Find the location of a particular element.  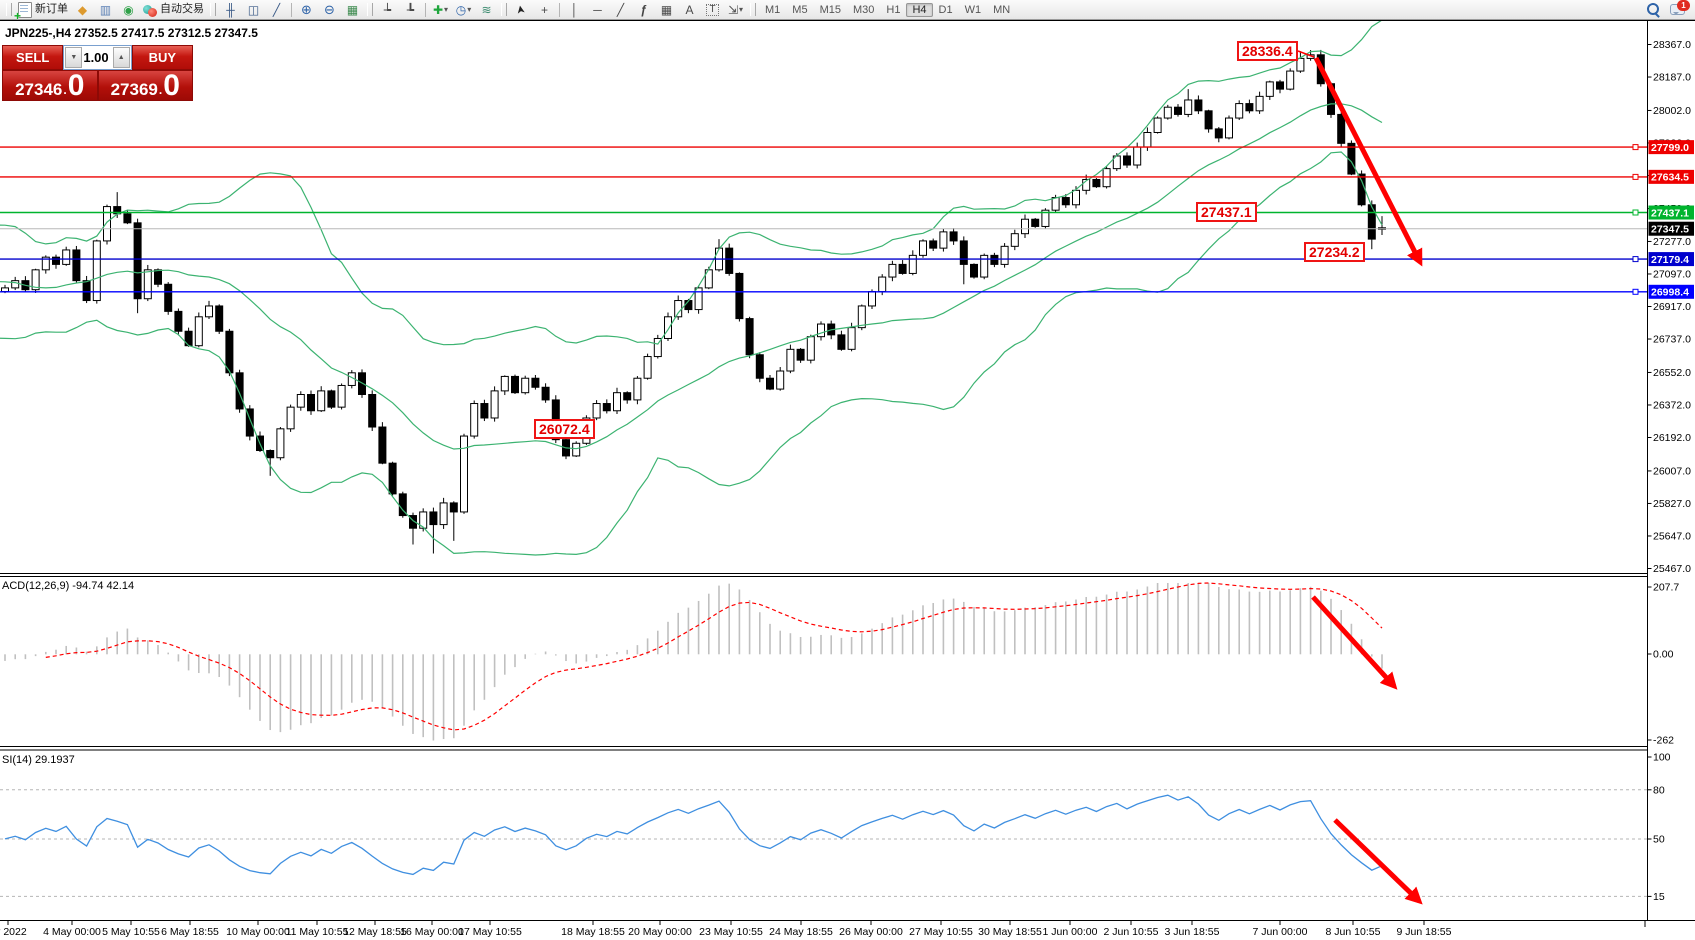

axis-label: 26917.0 is located at coordinates (1672, 307).